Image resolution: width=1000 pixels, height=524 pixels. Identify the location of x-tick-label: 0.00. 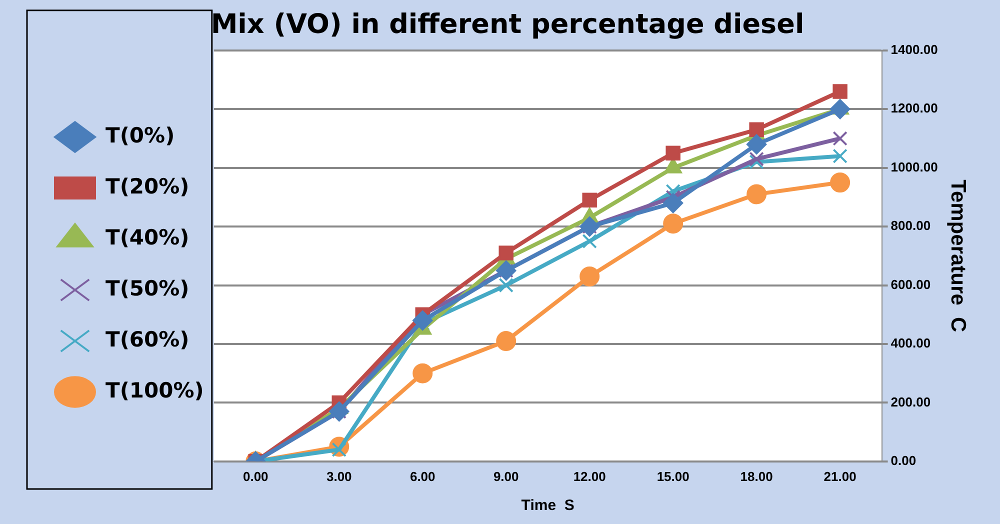
(255, 476).